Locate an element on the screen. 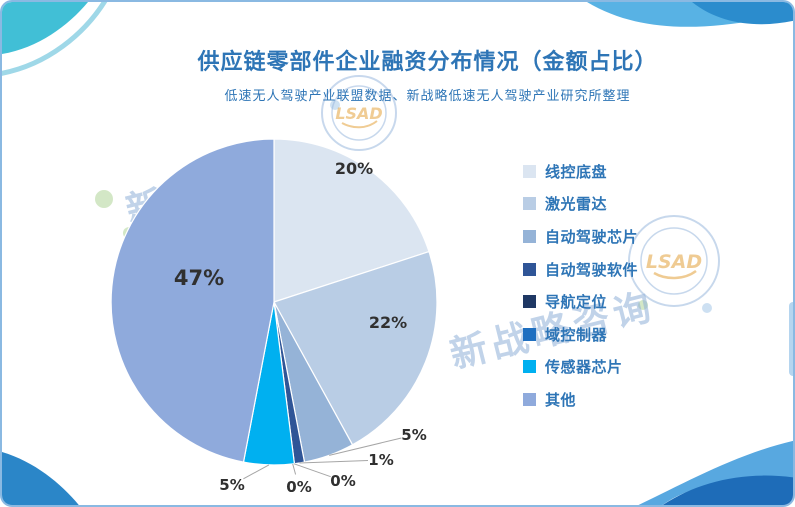  legend-label: 导航定位 is located at coordinates (576, 302).